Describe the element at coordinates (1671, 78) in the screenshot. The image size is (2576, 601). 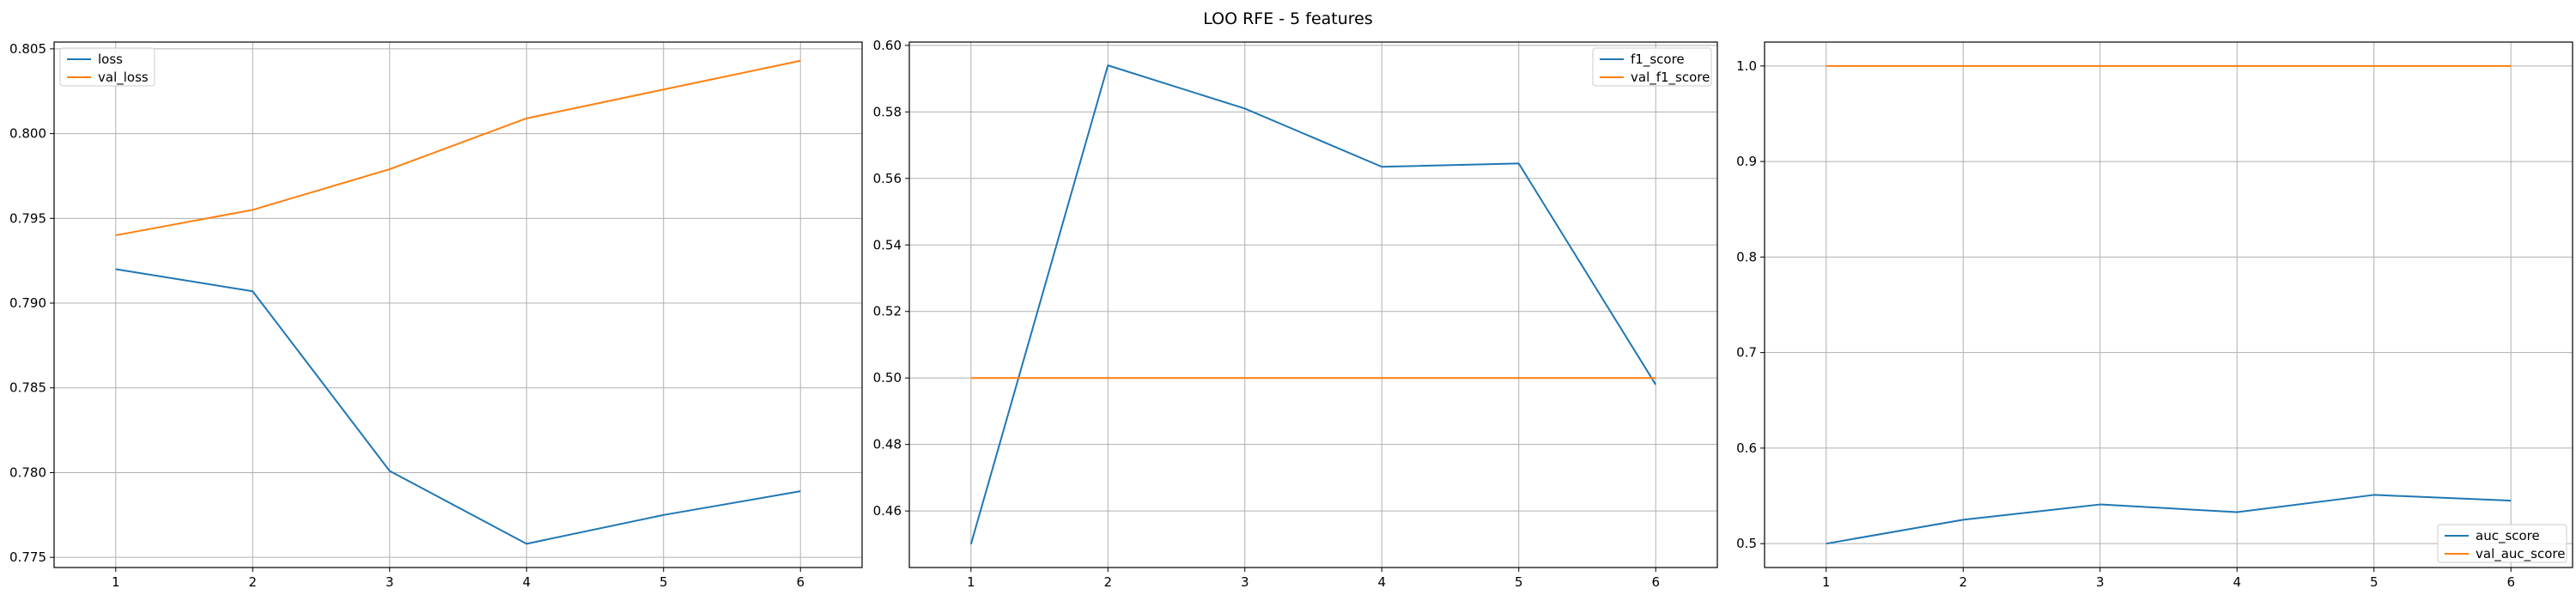
I see `legend-label: val_f1_score` at that location.